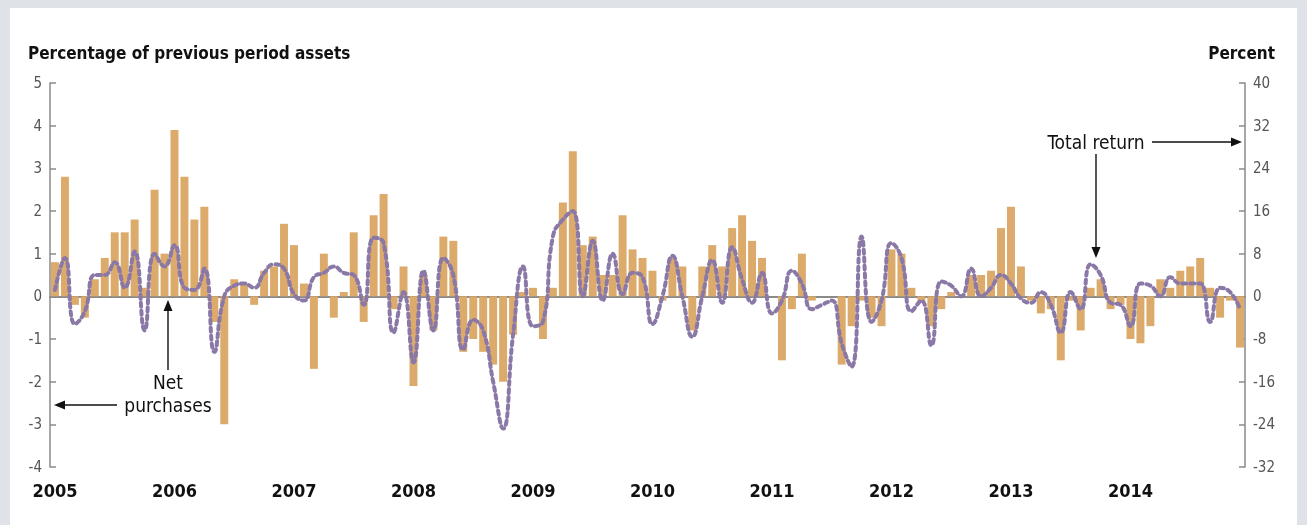 The image size is (1307, 525). I want to click on y-tick-label: 2, so click(37, 211).